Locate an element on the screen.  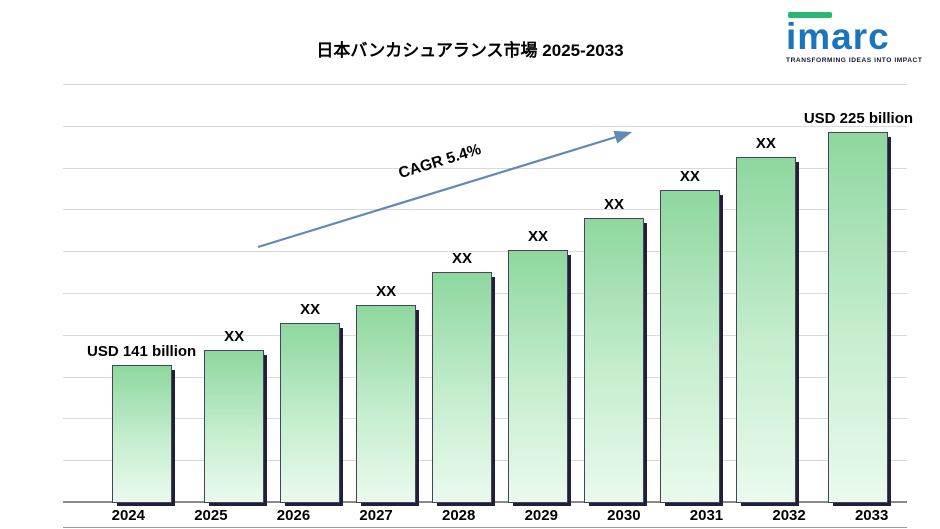
bar-2030 is located at coordinates (613, 360).